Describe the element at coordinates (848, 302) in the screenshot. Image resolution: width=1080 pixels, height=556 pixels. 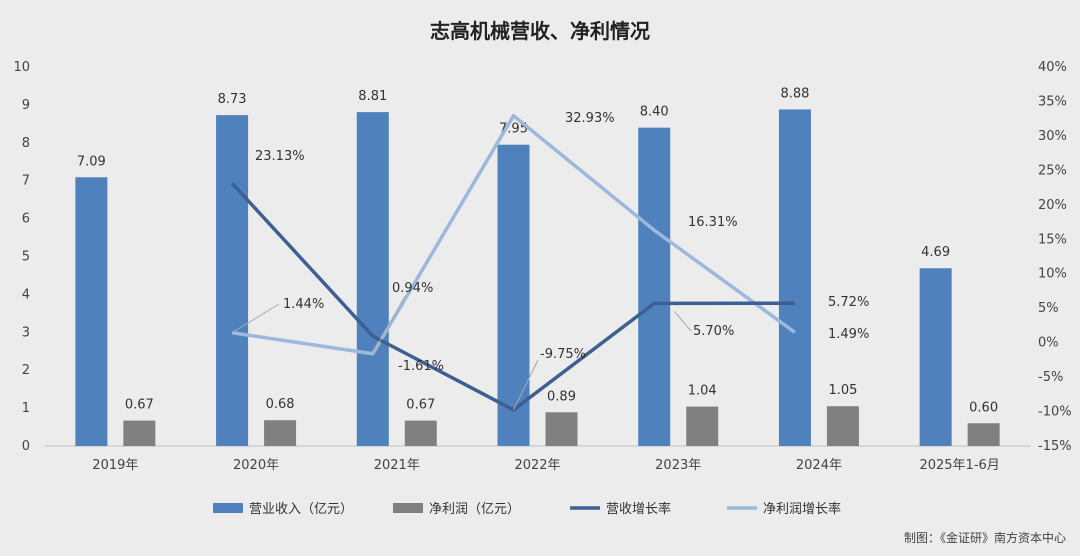
I see `revenue-growth-data-label: 5.72%` at that location.